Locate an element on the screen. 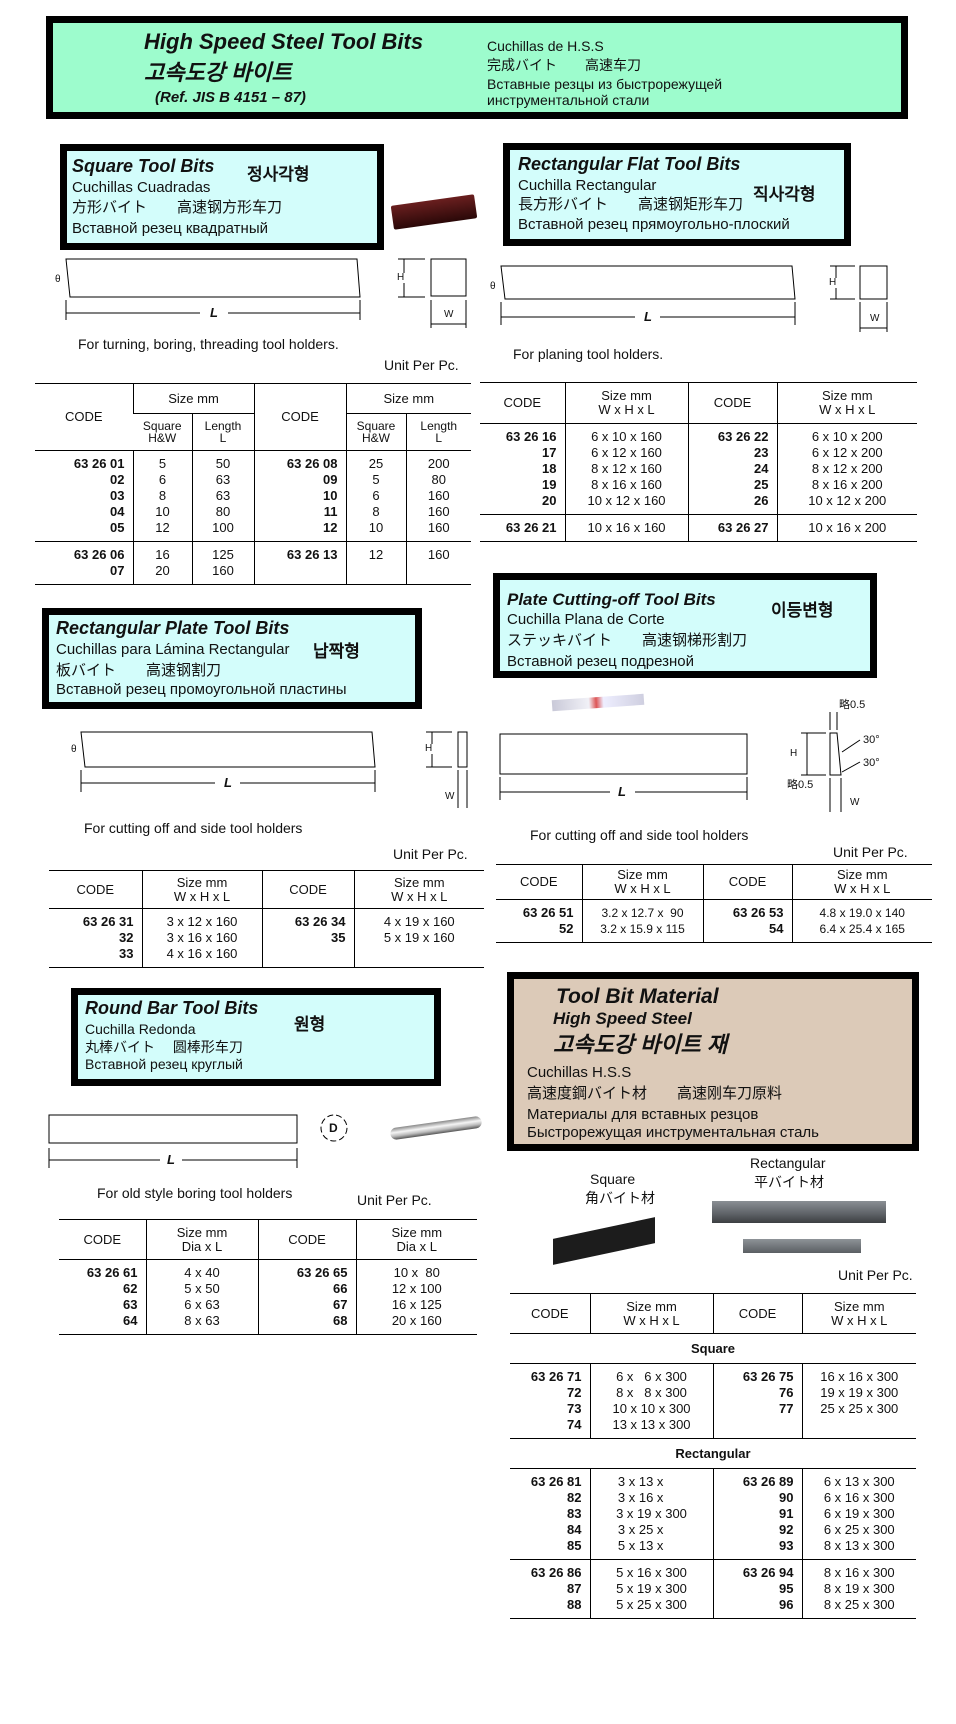  table-row: 02 6 63 09 5 80 is located at coordinates (253, 480).